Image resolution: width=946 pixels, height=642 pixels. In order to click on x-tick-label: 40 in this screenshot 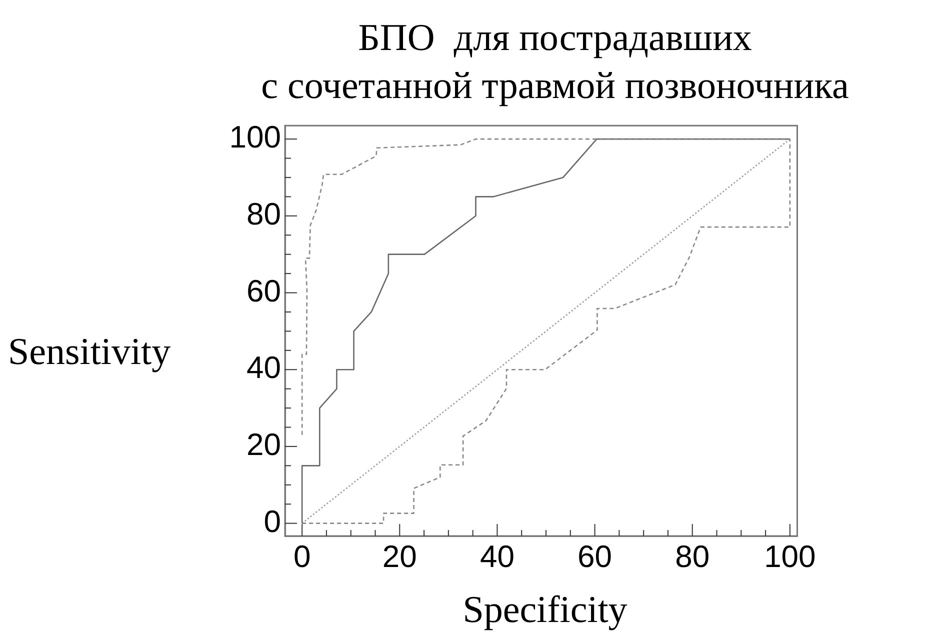, I will do `click(497, 556)`.